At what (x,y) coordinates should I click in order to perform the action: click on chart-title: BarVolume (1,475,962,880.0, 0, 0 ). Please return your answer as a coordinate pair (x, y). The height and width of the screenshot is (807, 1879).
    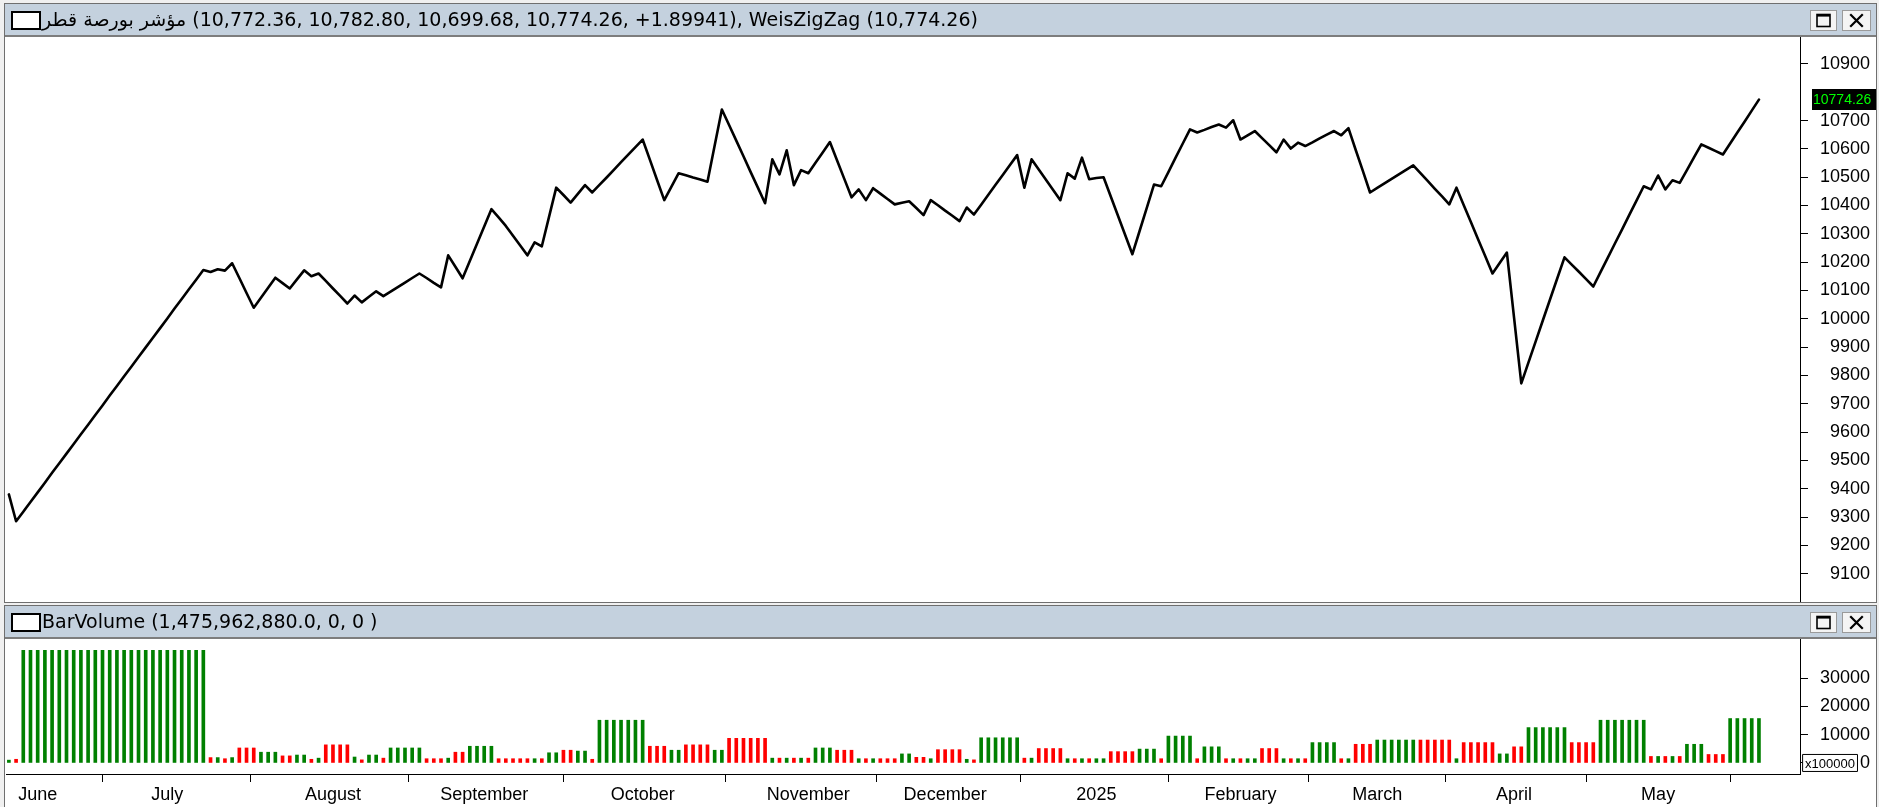
    Looking at the image, I should click on (210, 621).